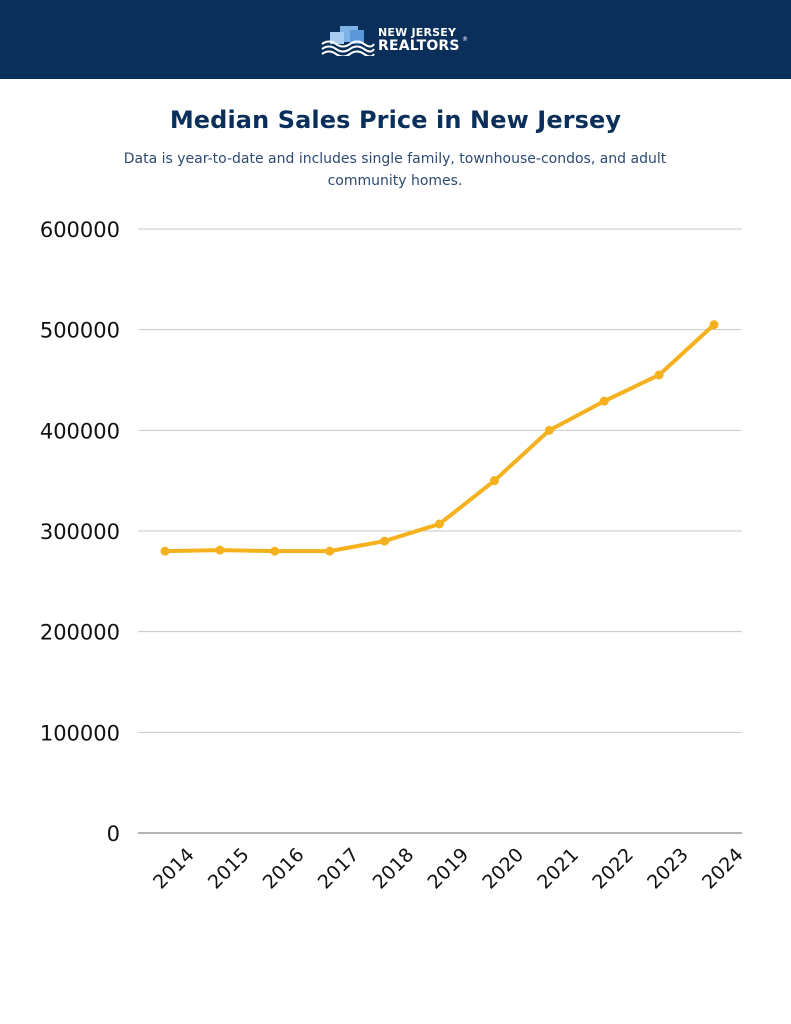 Image resolution: width=791 pixels, height=1024 pixels. I want to click on logo-text-new-jersey: NEW JERSEY, so click(417, 32).